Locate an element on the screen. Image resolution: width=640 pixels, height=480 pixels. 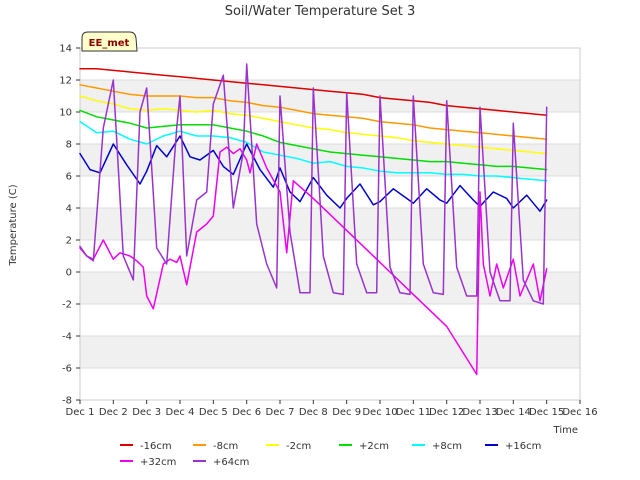
legend-label: +32cm is located at coordinates (158, 462).